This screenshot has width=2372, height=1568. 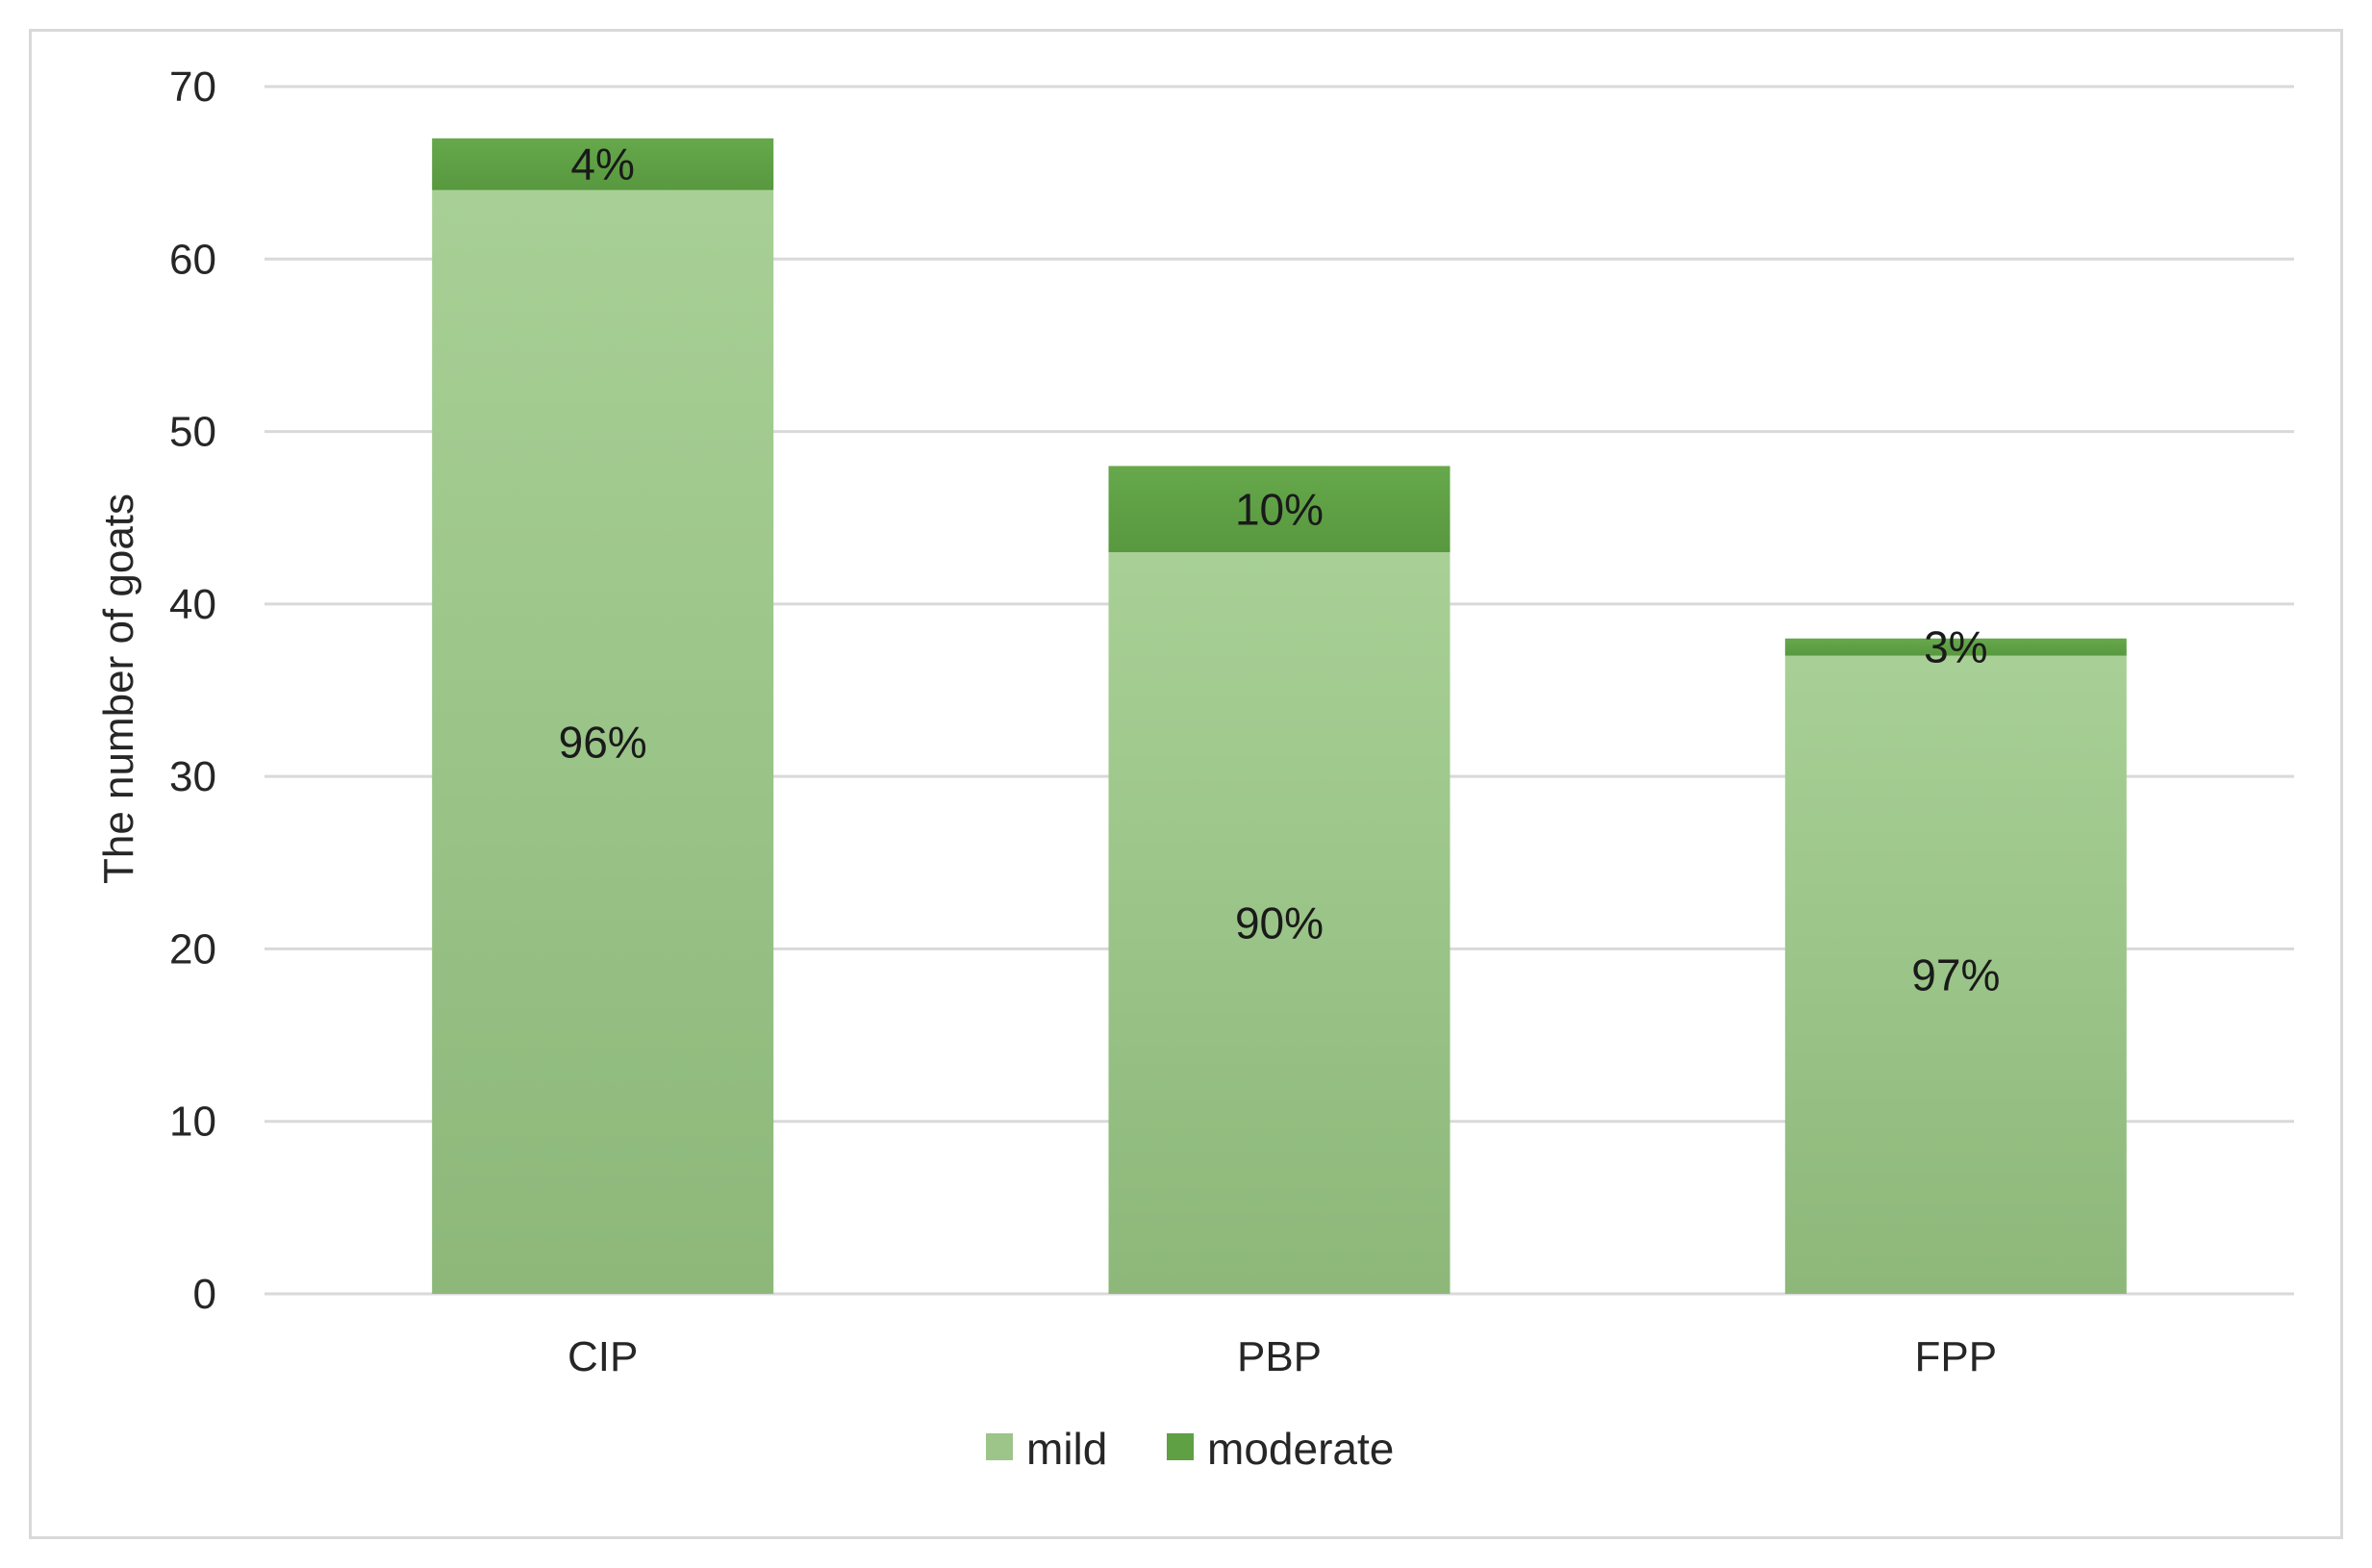 I want to click on data-label-mild-pbp: 90%, so click(x=1280, y=923).